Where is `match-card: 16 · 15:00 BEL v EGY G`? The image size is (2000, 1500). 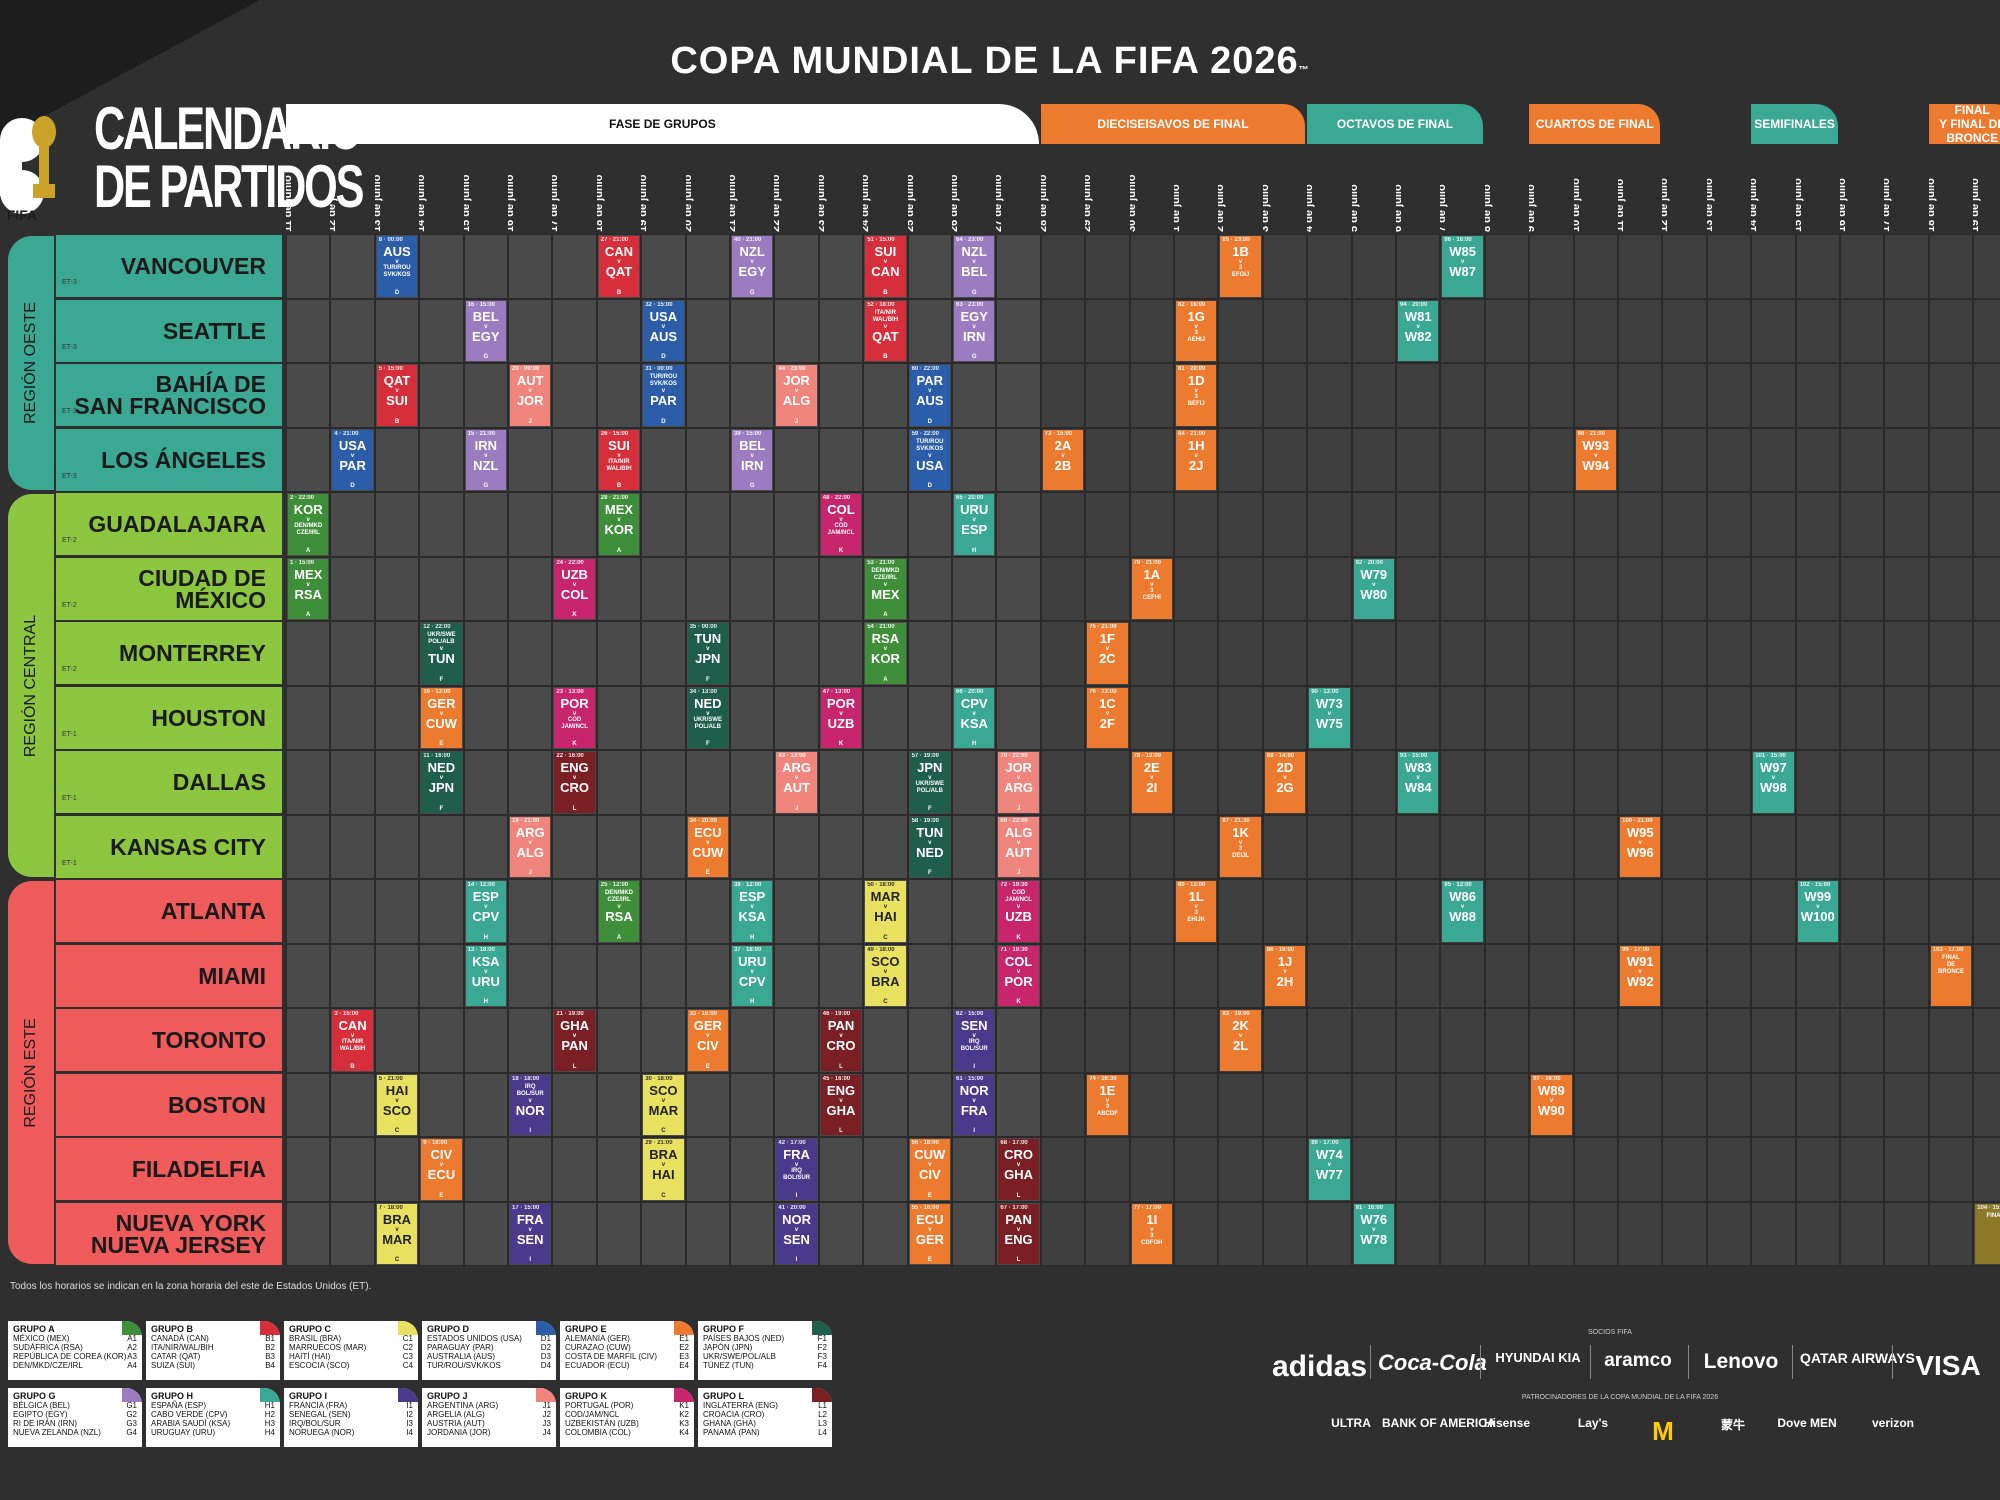 match-card: 16 · 15:00 BEL v EGY G is located at coordinates (485, 330).